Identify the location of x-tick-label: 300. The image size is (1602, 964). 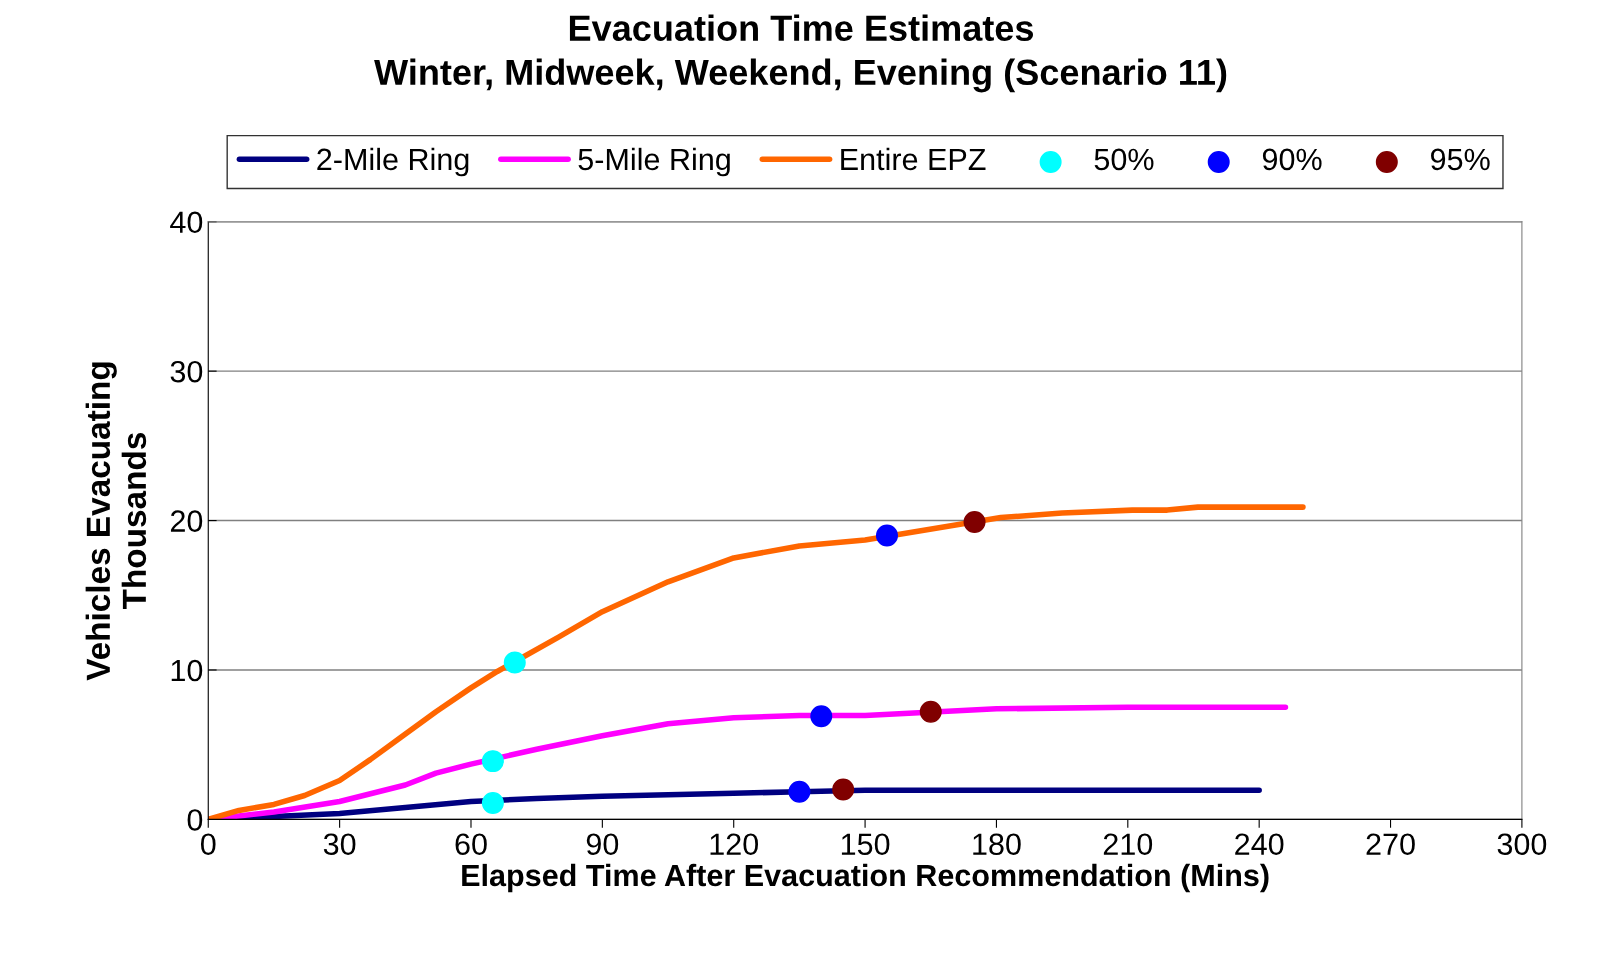
(1522, 844).